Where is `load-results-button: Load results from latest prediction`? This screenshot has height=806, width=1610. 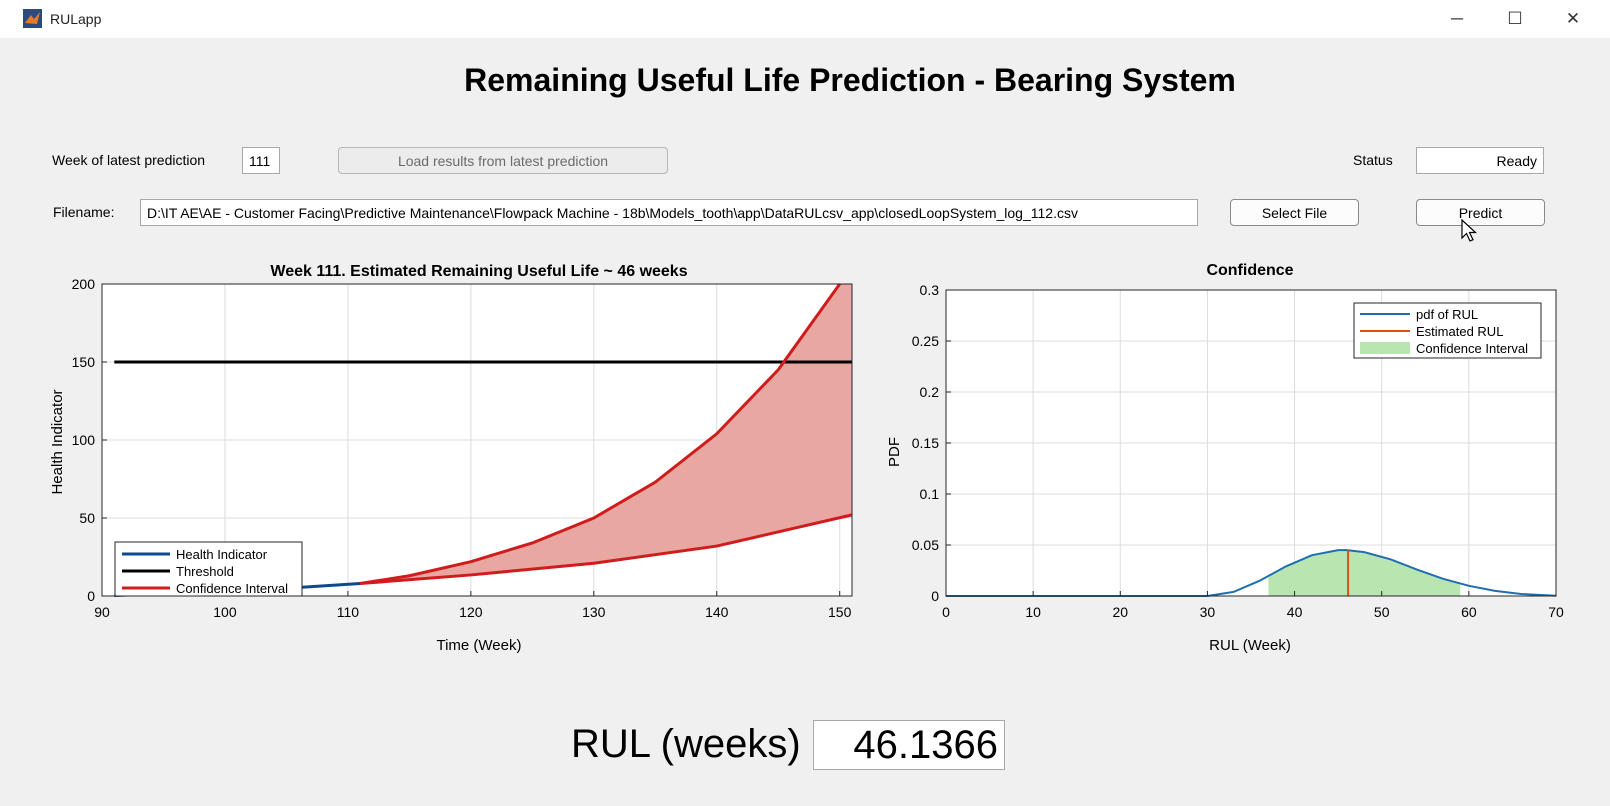
load-results-button: Load results from latest prediction is located at coordinates (503, 160).